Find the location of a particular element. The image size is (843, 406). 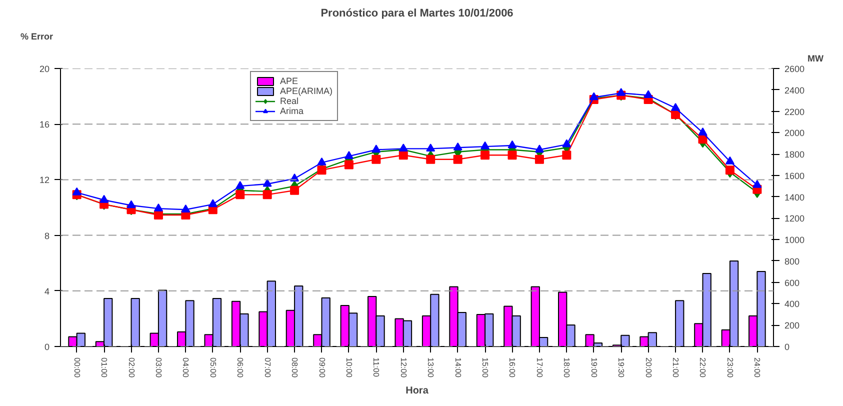

y2-tick-label: 2600 is located at coordinates (794, 69).